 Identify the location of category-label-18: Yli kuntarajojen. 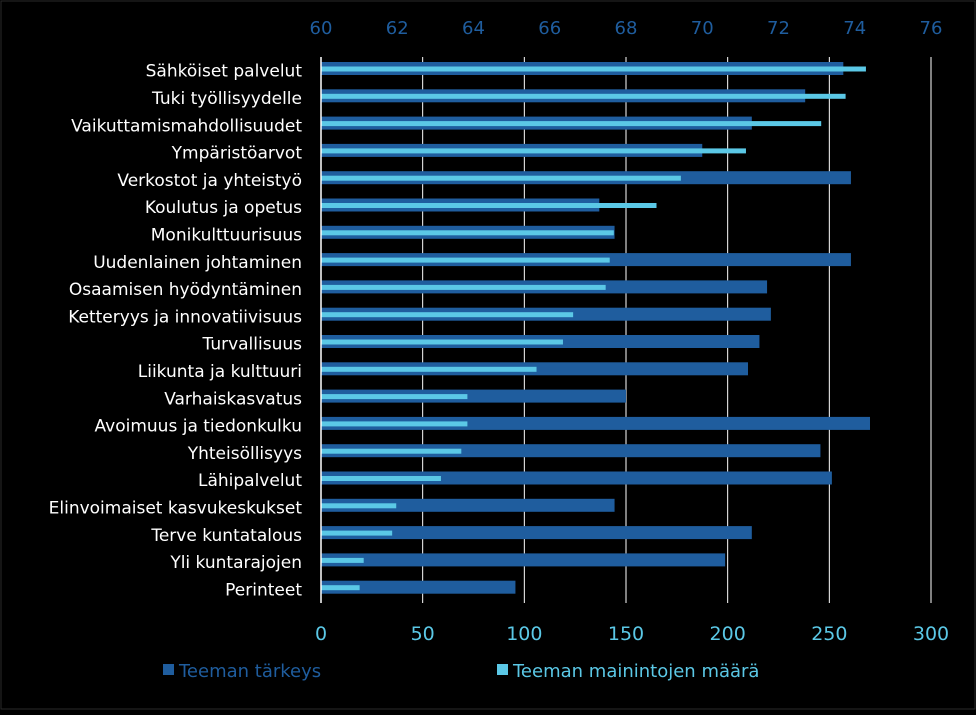
(235, 563).